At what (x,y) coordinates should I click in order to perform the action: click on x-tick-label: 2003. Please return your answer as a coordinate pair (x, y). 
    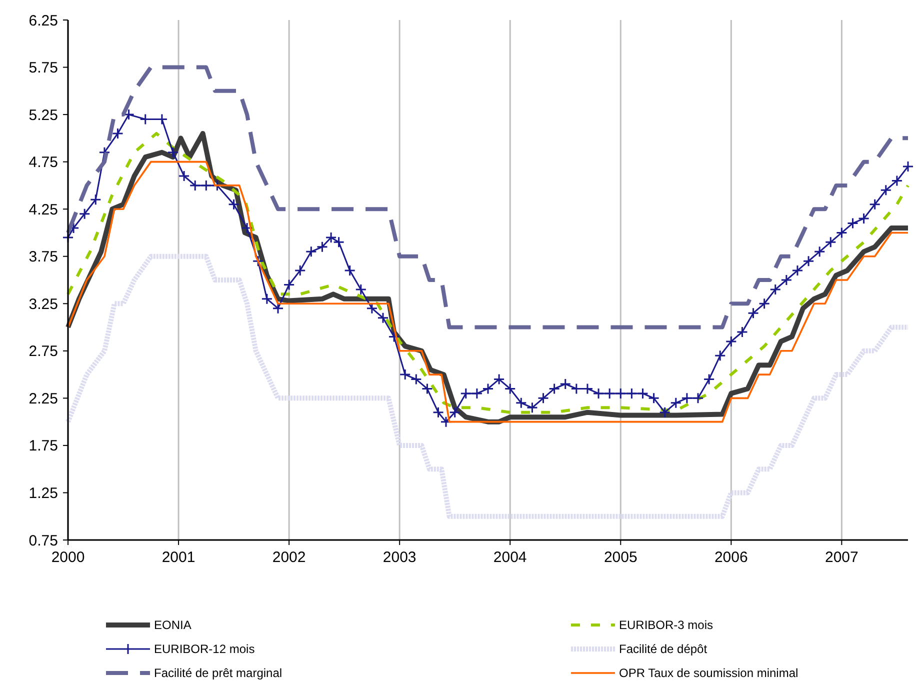
    Looking at the image, I should click on (399, 557).